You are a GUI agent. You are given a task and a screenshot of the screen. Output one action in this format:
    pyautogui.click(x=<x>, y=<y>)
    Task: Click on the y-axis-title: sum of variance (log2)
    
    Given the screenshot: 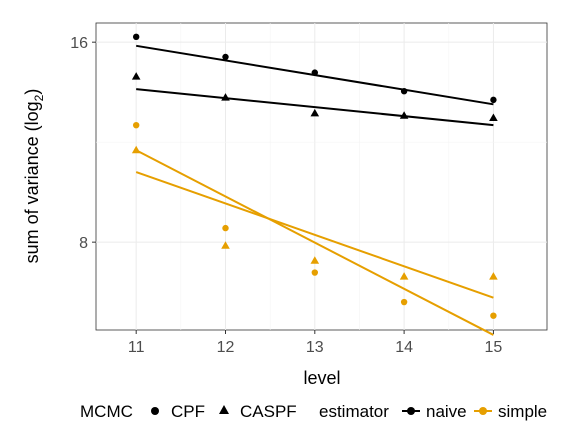 What is the action you would take?
    pyautogui.click(x=34, y=176)
    